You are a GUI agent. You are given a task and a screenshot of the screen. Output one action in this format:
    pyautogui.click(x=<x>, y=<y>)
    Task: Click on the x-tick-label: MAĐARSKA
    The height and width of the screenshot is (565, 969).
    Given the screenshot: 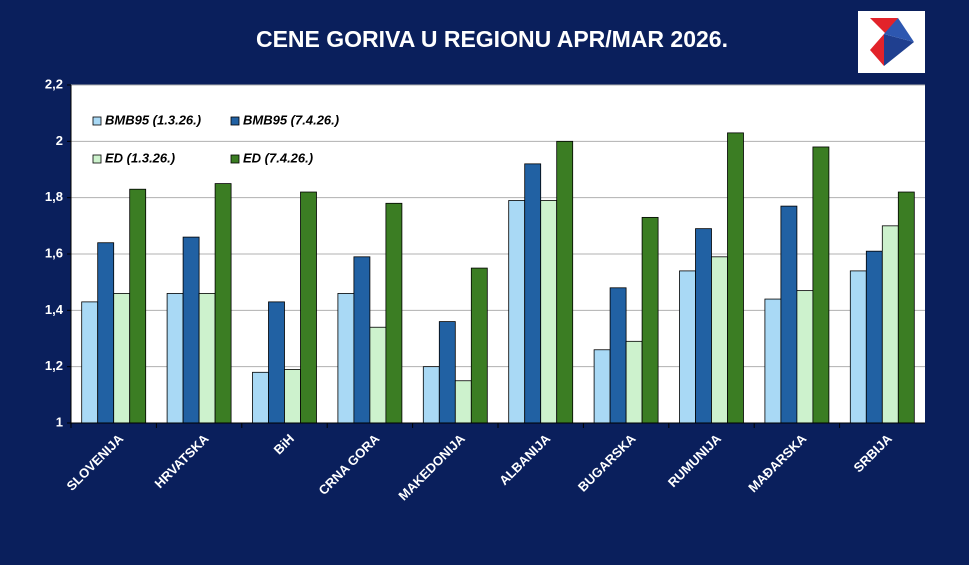 What is the action you would take?
    pyautogui.click(x=777, y=463)
    